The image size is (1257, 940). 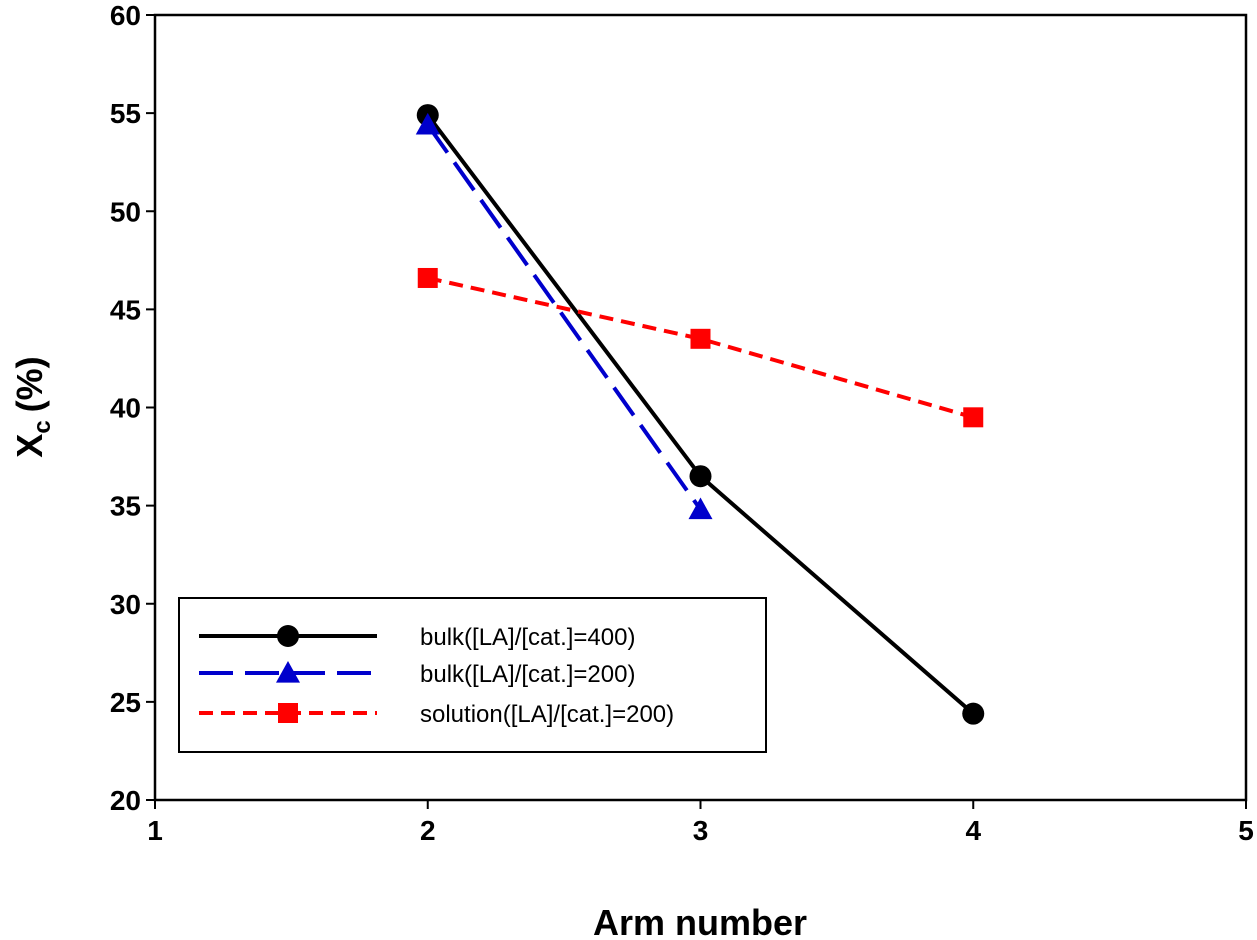 I want to click on y-axis-label-main: X, so click(x=29, y=446).